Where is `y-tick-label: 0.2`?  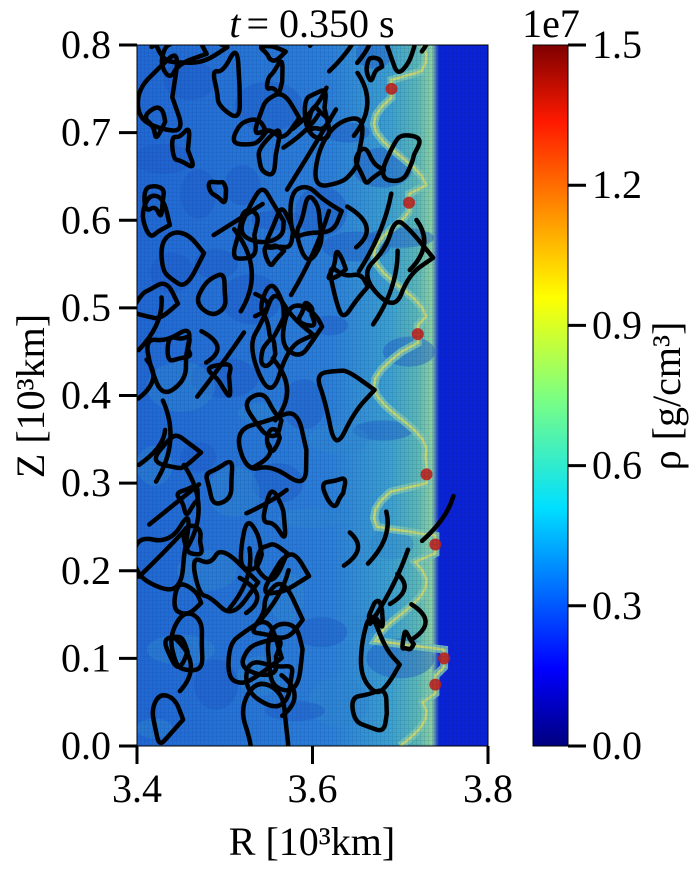
y-tick-label: 0.2 is located at coordinates (86, 570).